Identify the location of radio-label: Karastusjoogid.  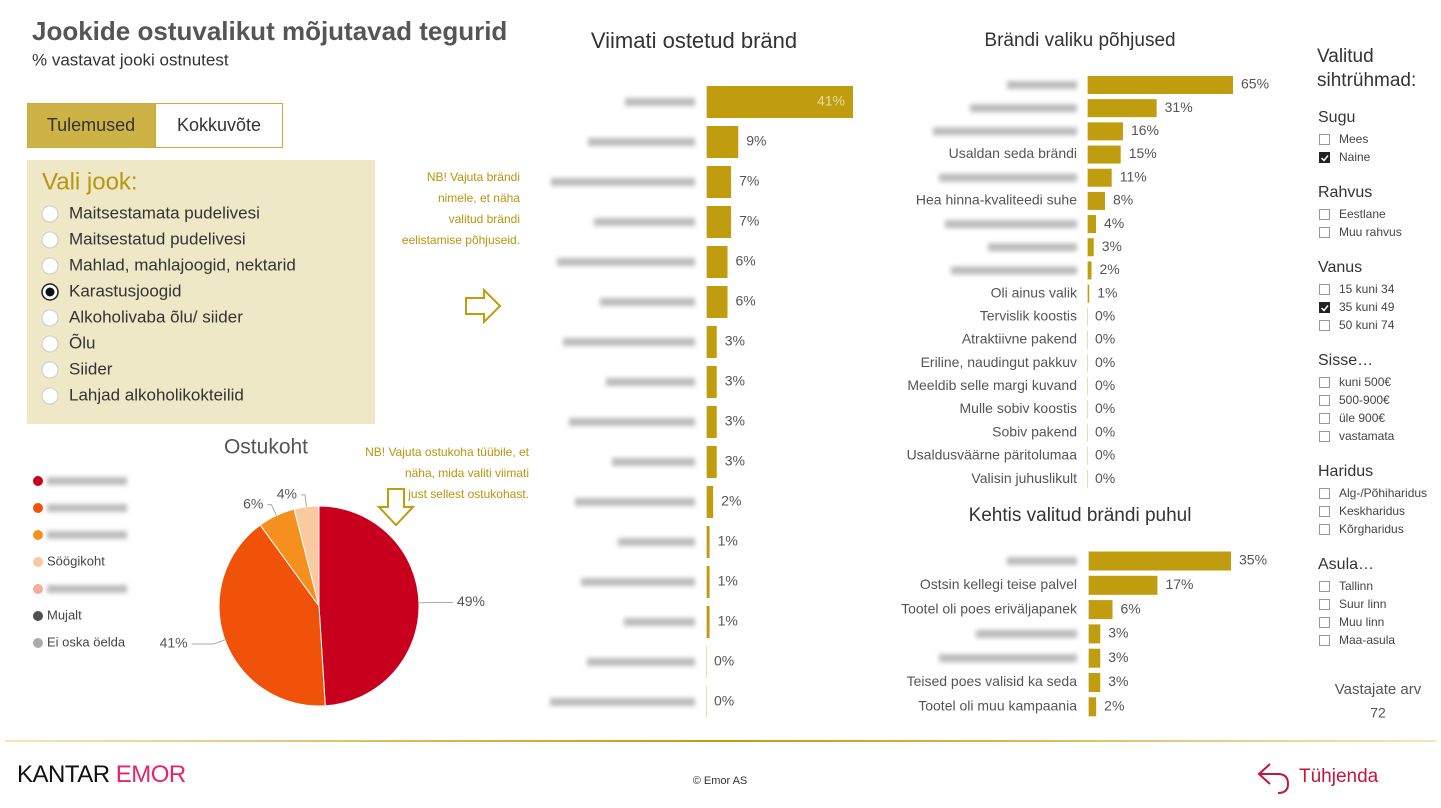
(125, 290).